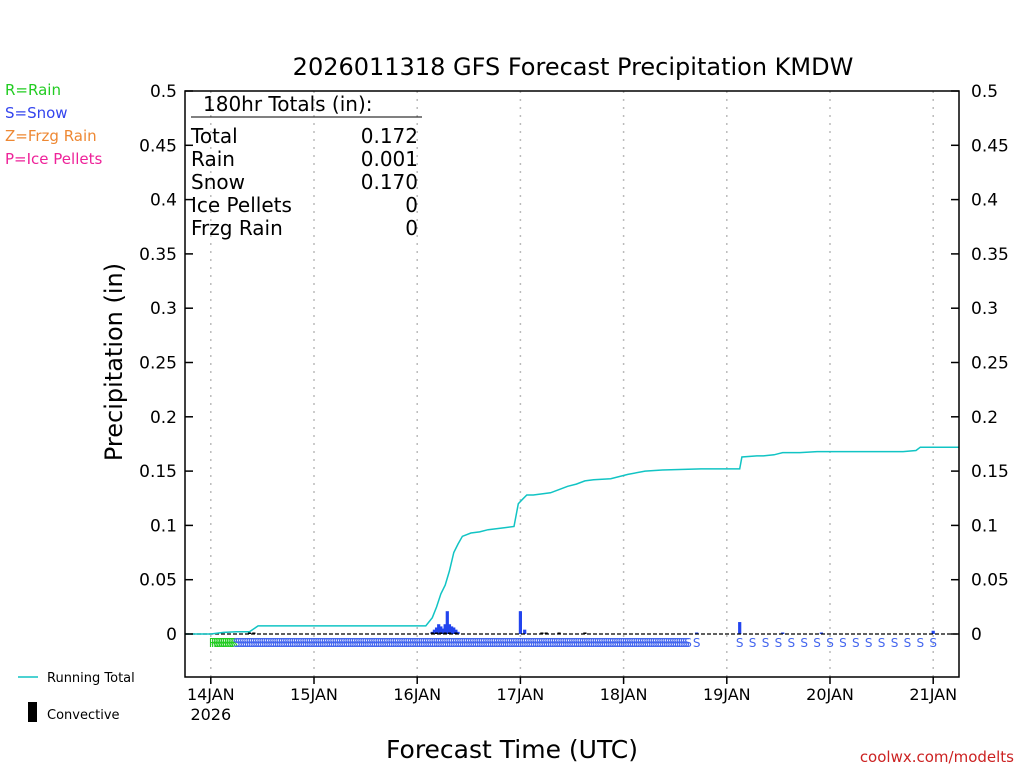  What do you see at coordinates (990, 364) in the screenshot?
I see `y-tick-label-right-5: 0.25` at bounding box center [990, 364].